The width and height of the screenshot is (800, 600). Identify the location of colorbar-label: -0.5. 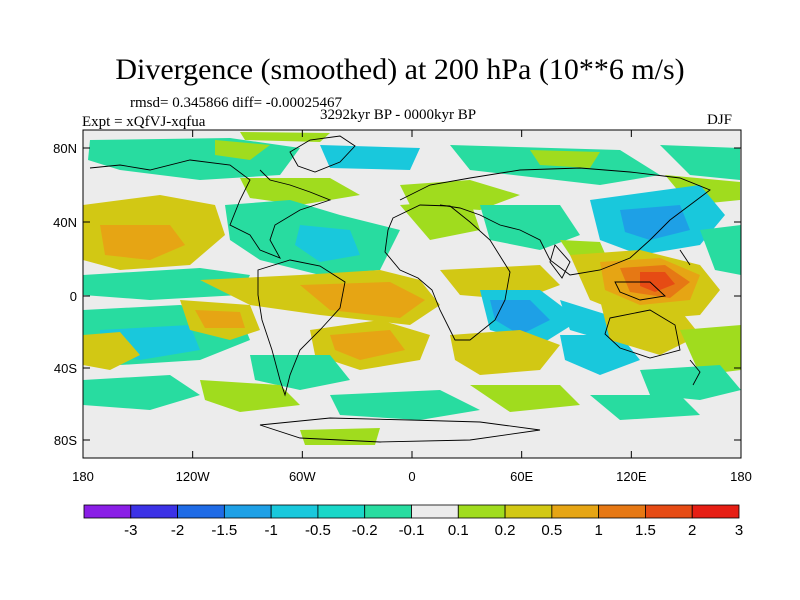
(318, 530).